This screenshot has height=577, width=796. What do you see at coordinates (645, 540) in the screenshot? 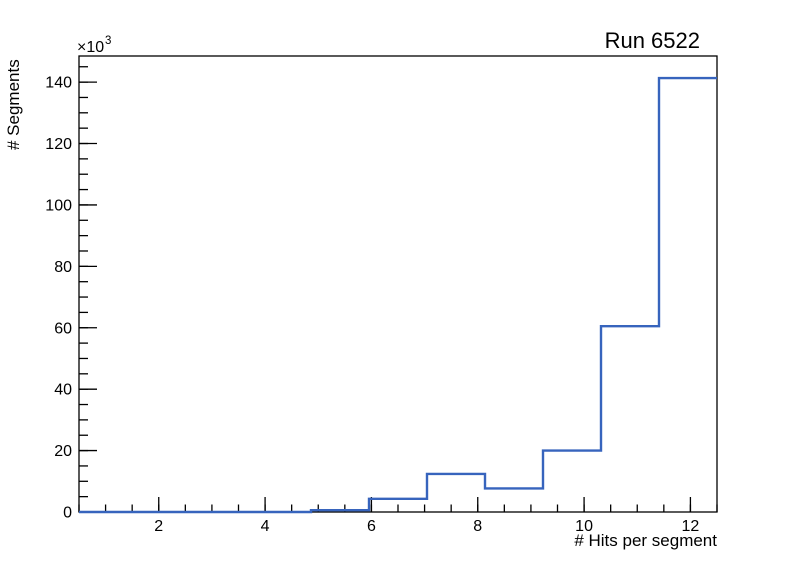
I see `x-axis-title: # Hits per segment` at bounding box center [645, 540].